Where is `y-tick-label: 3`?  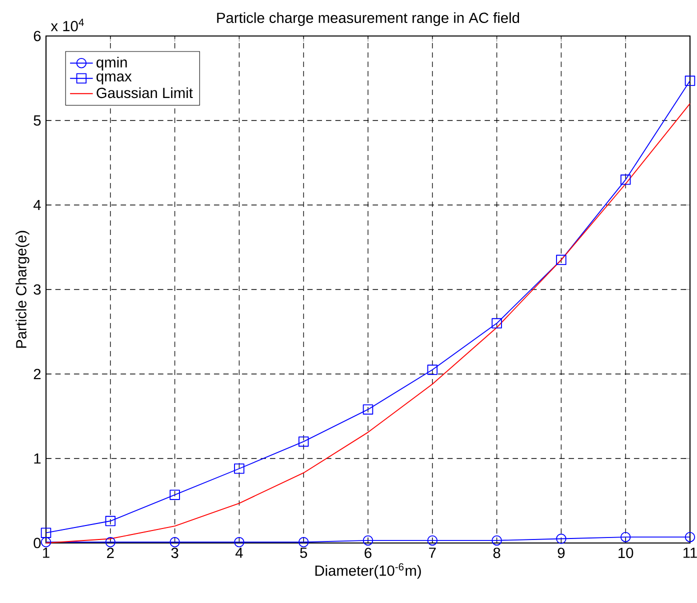 y-tick-label: 3 is located at coordinates (37, 289).